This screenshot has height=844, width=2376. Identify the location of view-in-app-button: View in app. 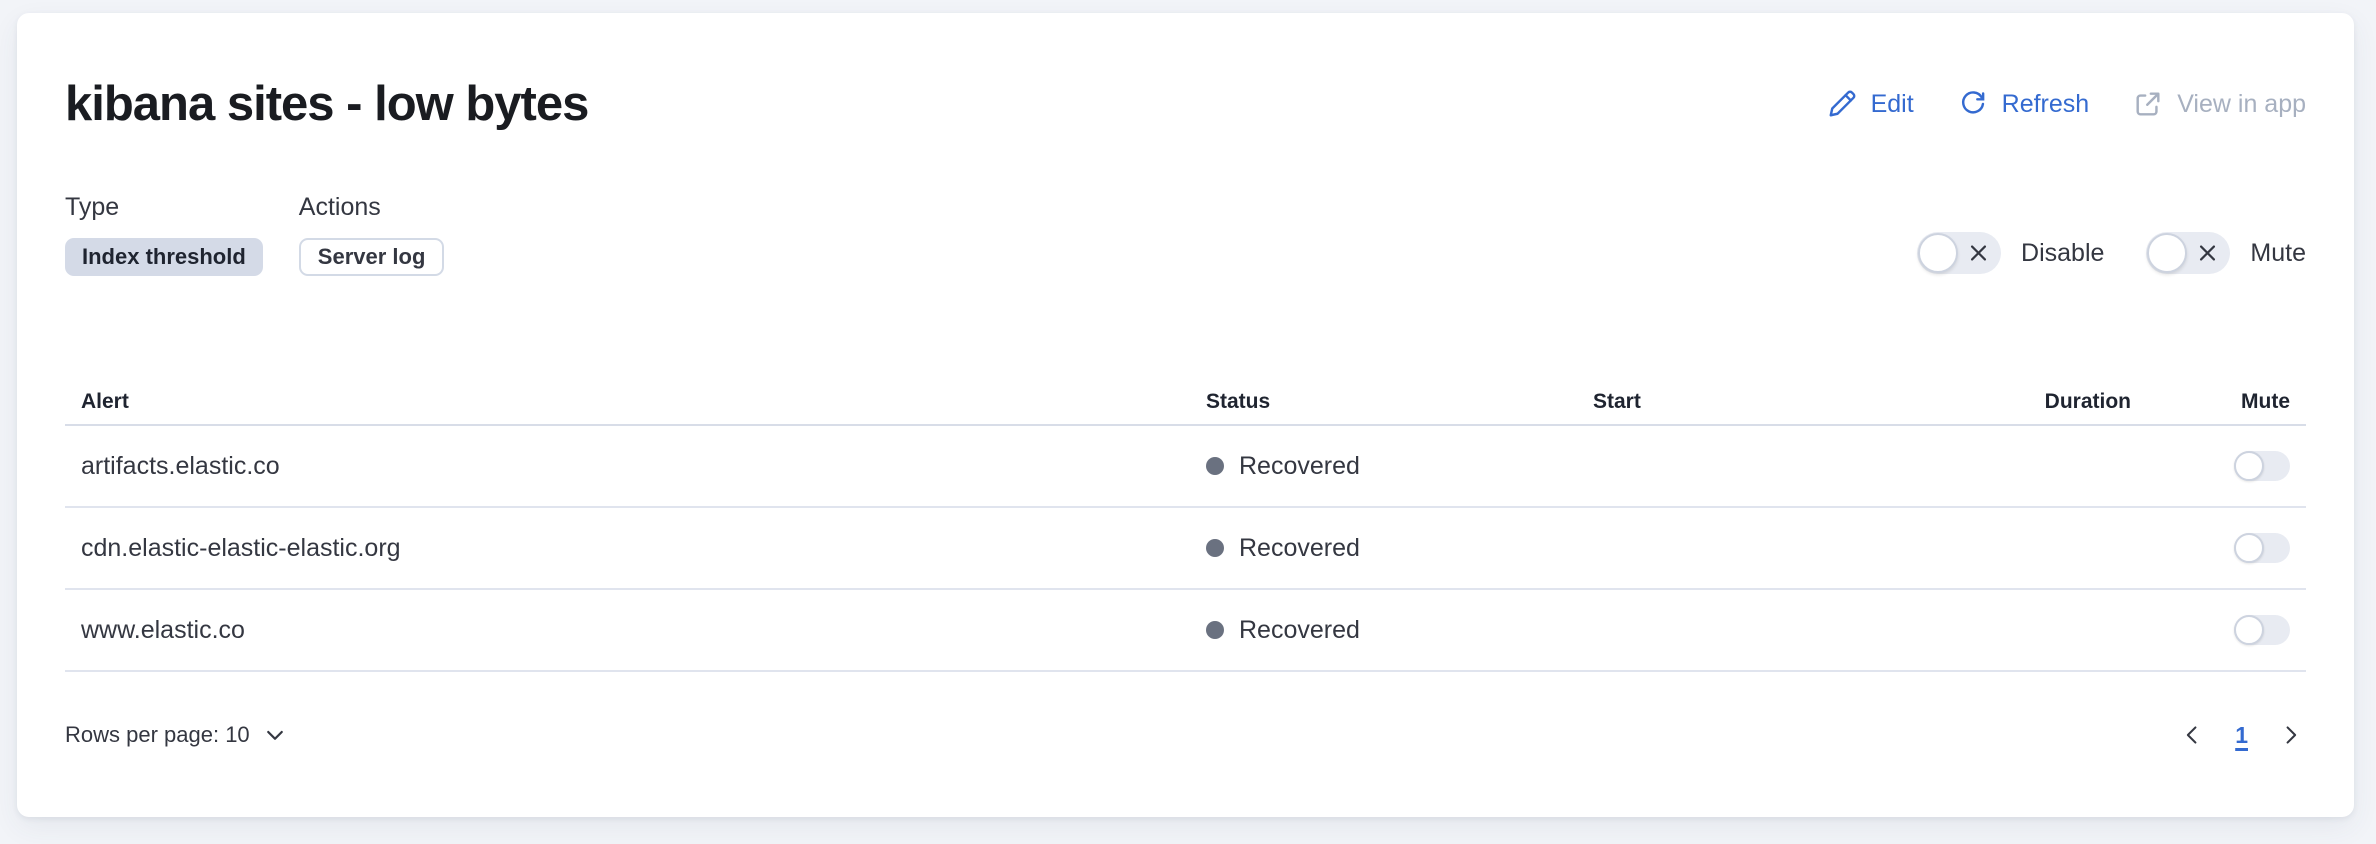
(2219, 104).